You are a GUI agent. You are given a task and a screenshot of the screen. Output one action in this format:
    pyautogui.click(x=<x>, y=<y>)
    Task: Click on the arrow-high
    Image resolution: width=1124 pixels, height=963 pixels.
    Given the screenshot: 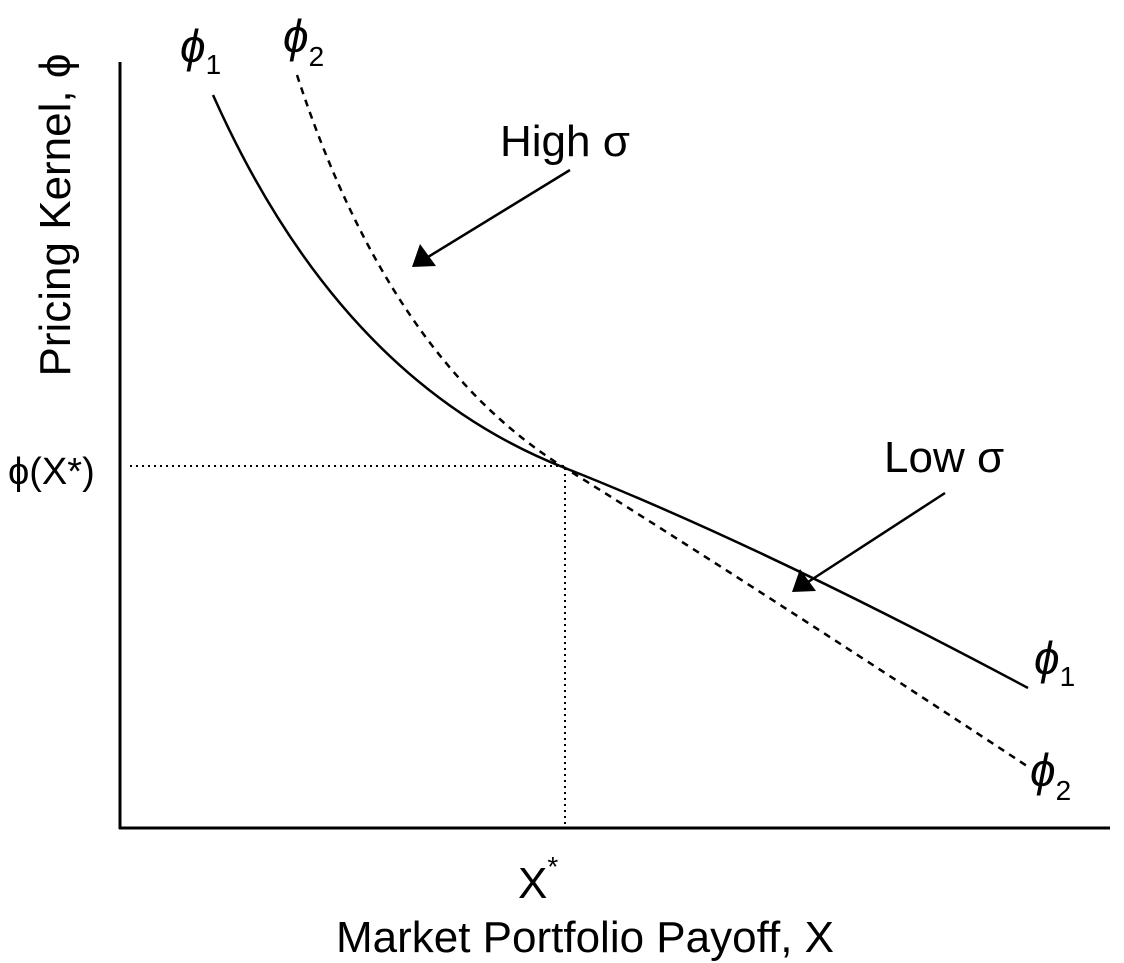 What is the action you would take?
    pyautogui.click(x=499, y=213)
    